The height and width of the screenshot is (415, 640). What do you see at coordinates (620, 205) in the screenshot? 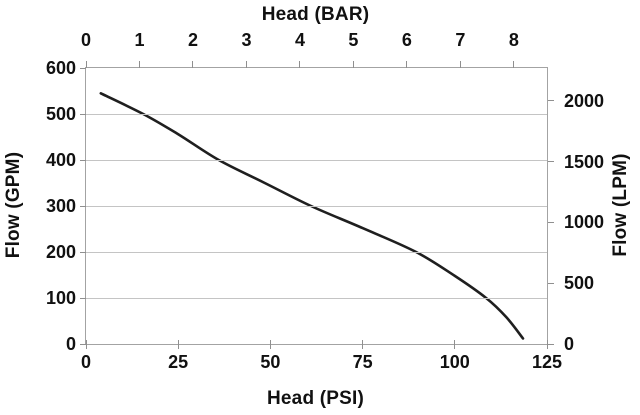
I see `right-axis-title: Flow (LPM)` at bounding box center [620, 205].